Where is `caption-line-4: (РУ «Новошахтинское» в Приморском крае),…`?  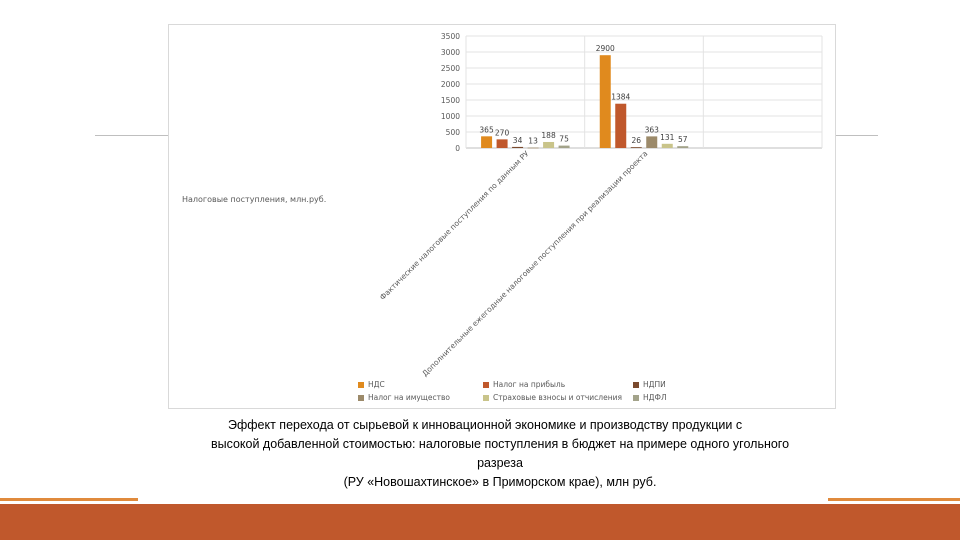 caption-line-4: (РУ «Новошахтинское» в Приморском крае),… is located at coordinates (500, 482).